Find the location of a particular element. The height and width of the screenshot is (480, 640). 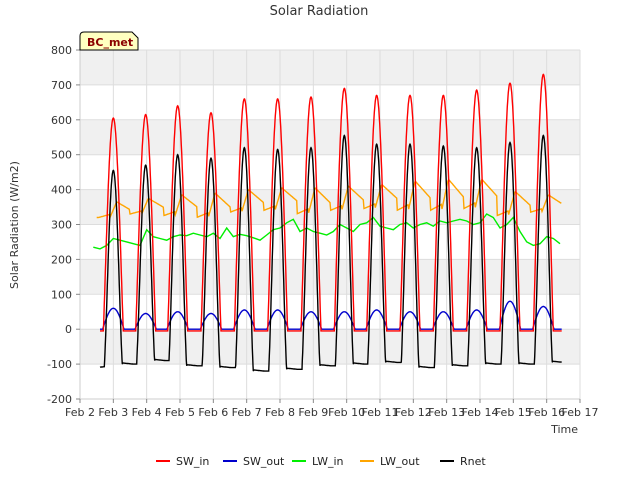

y-tick-label: 400 is located at coordinates (61, 190).